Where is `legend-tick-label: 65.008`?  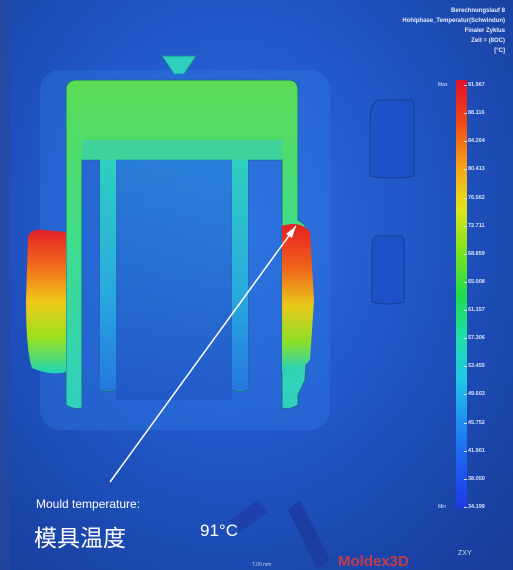 legend-tick-label: 65.008 is located at coordinates (474, 281).